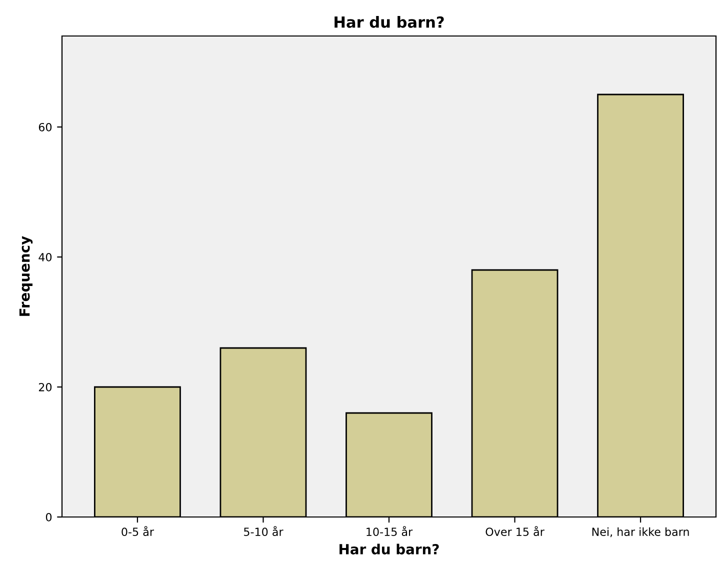  I want to click on x-tick-label: Nei, har ikke barn, so click(640, 532).